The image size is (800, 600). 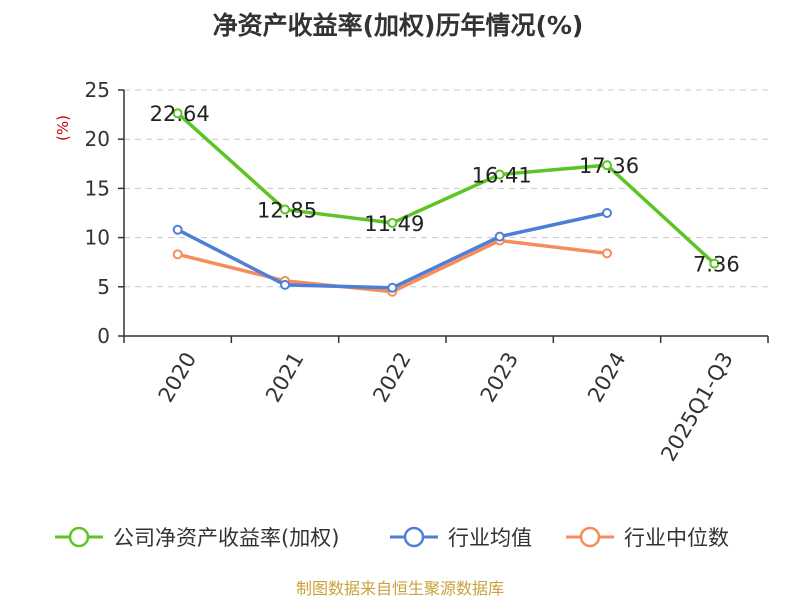 What do you see at coordinates (607, 377) in the screenshot?
I see `x-tick-label: 2024` at bounding box center [607, 377].